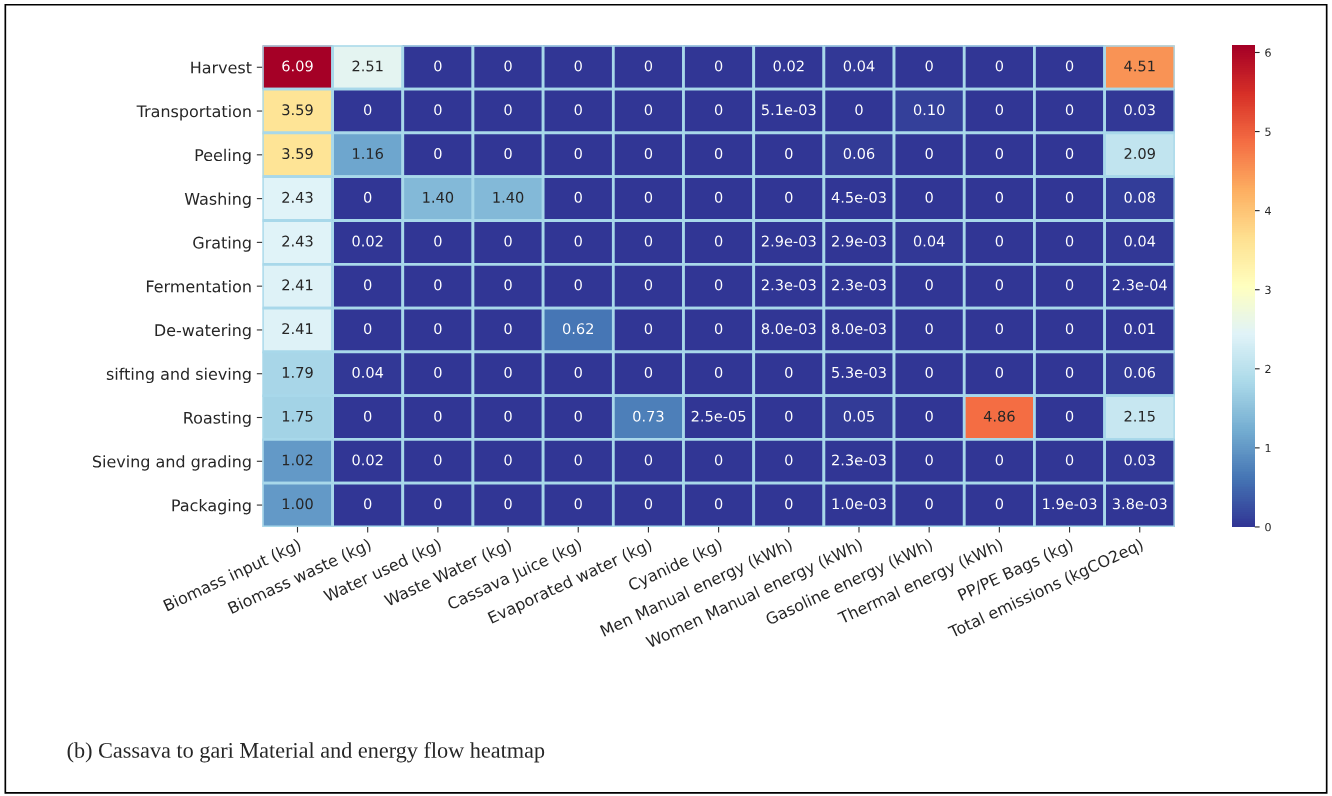 This screenshot has height=796, width=1332. I want to click on y-tick-label: Harvest, so click(221, 67).